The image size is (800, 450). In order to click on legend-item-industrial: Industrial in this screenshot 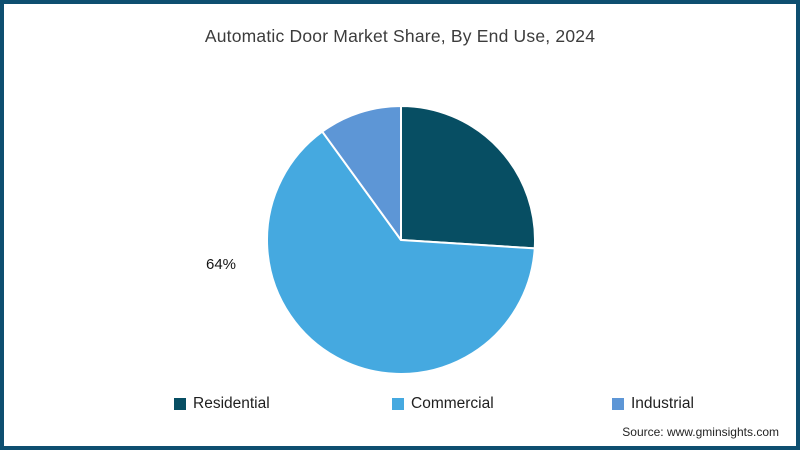, I will do `click(653, 404)`.